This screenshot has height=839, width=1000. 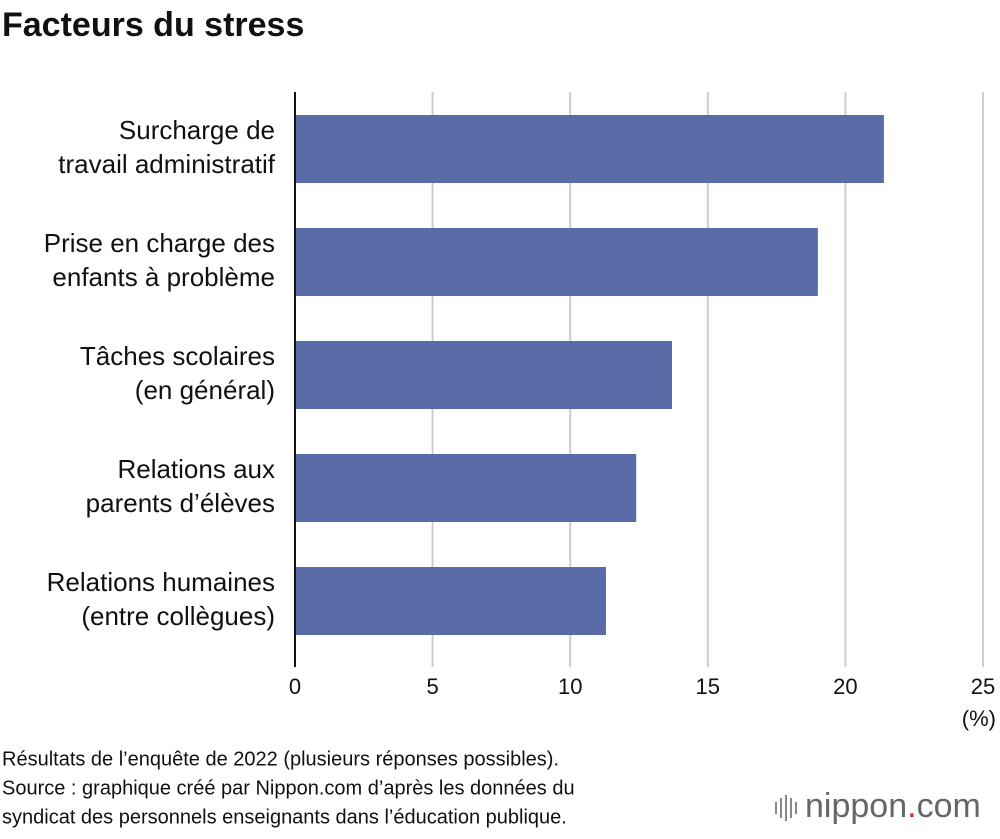 I want to click on chart-title: Facteurs du stress, so click(x=153, y=25).